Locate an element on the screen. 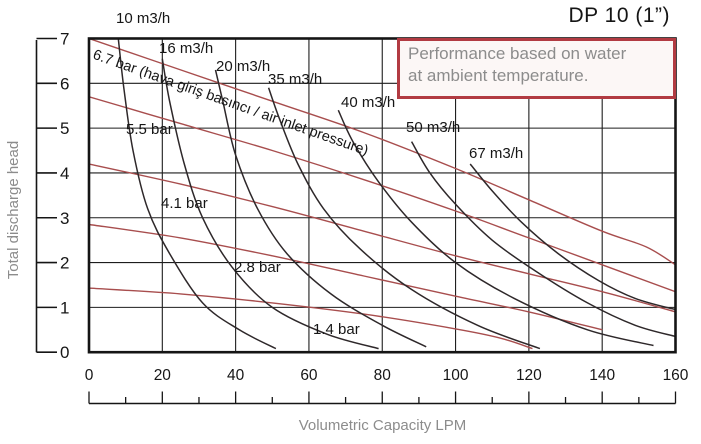 The height and width of the screenshot is (444, 701). x-tick-label-0: 0 is located at coordinates (89, 375).